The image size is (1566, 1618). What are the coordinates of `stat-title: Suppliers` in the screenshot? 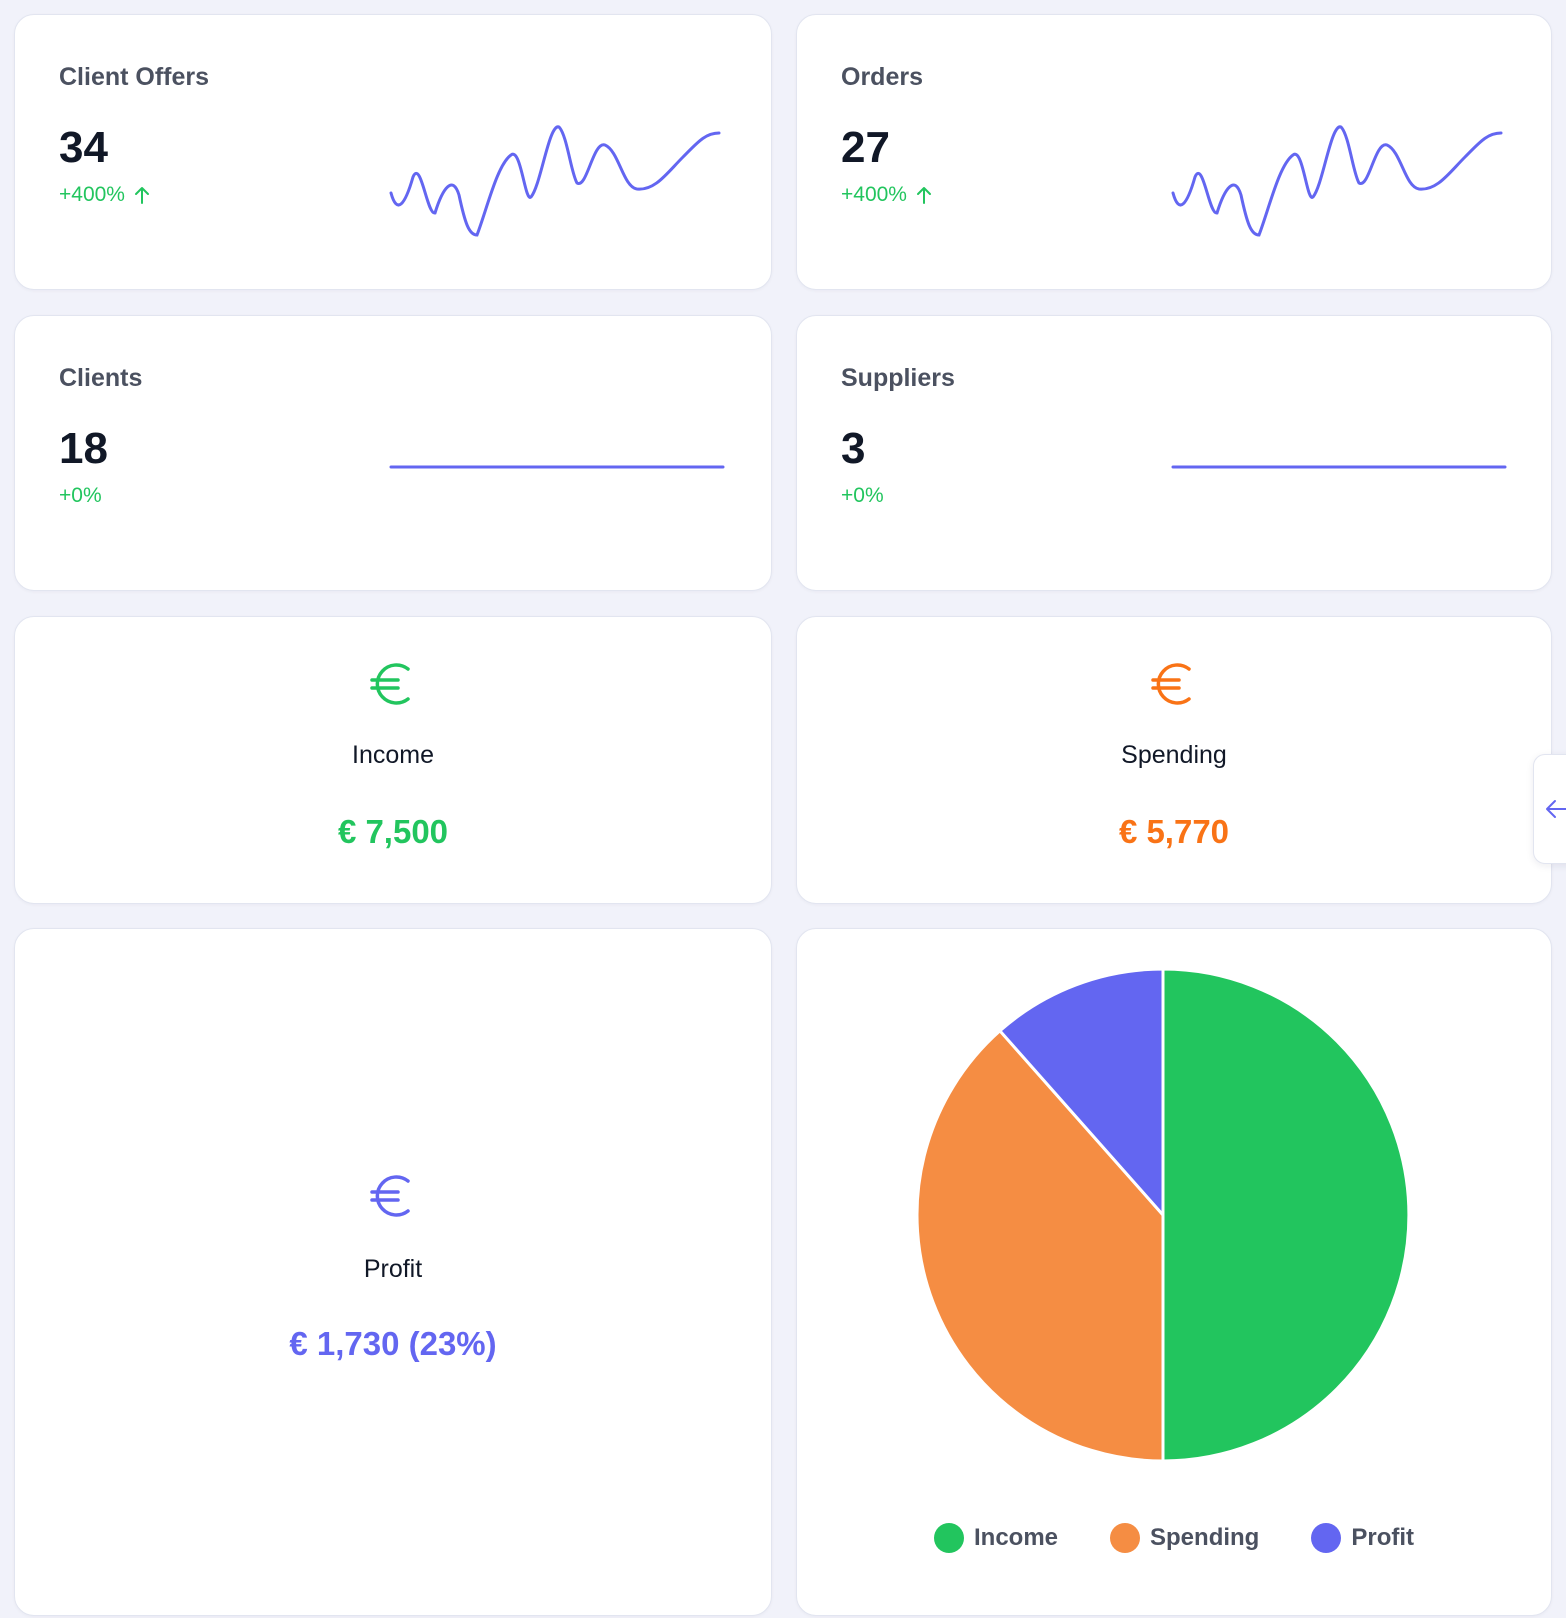 It's located at (898, 378).